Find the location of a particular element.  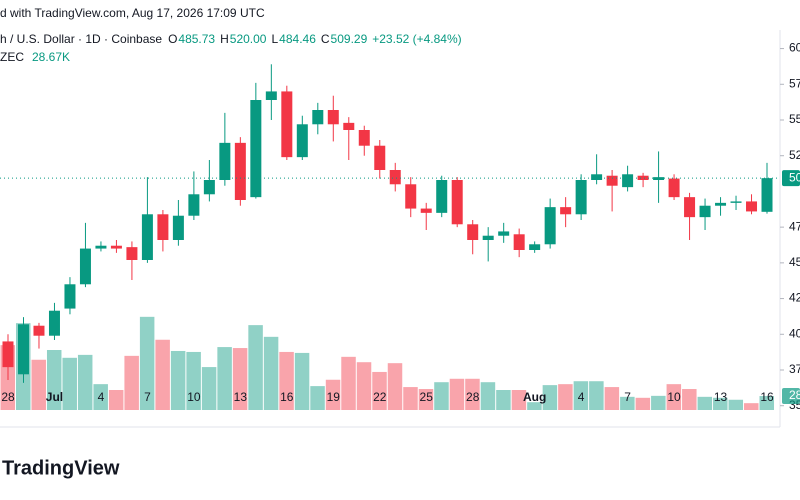

last-price-box is located at coordinates (791, 178).